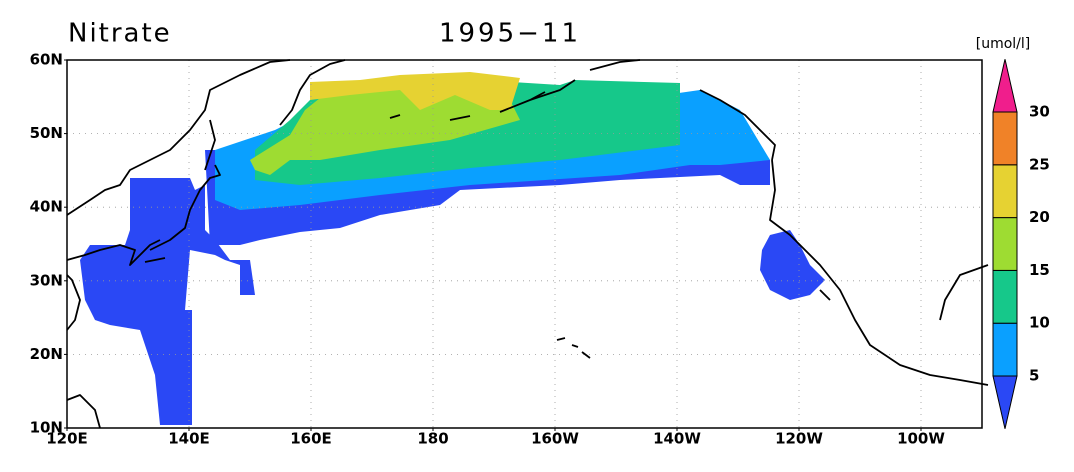 This screenshot has height=472, width=1074. What do you see at coordinates (1003, 44) in the screenshot?
I see `units: [umol/l]` at bounding box center [1003, 44].